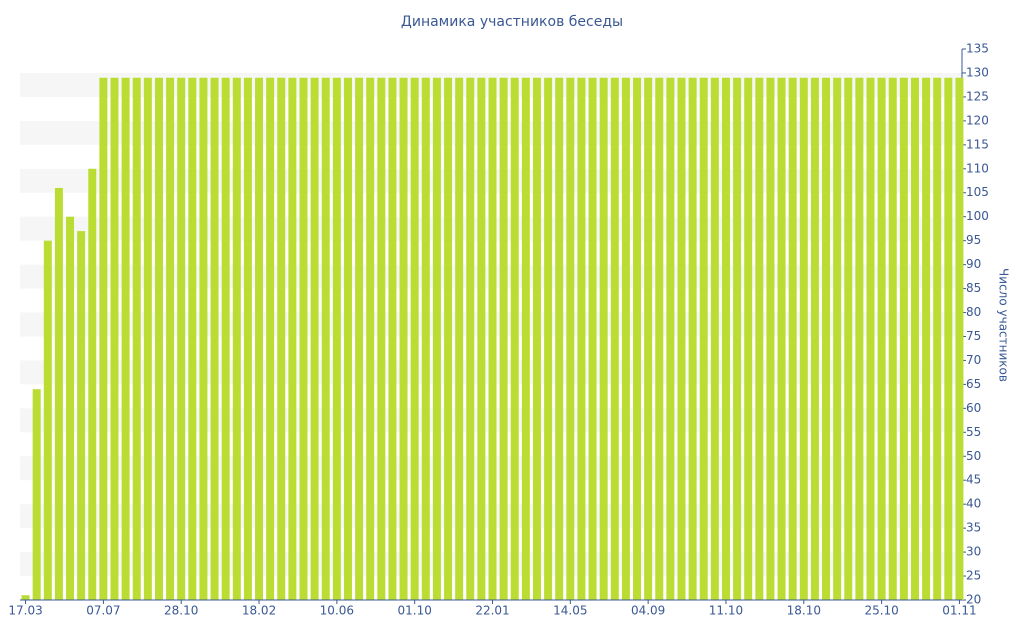  What do you see at coordinates (103, 611) in the screenshot?
I see `x-tick-label: 07.07` at bounding box center [103, 611].